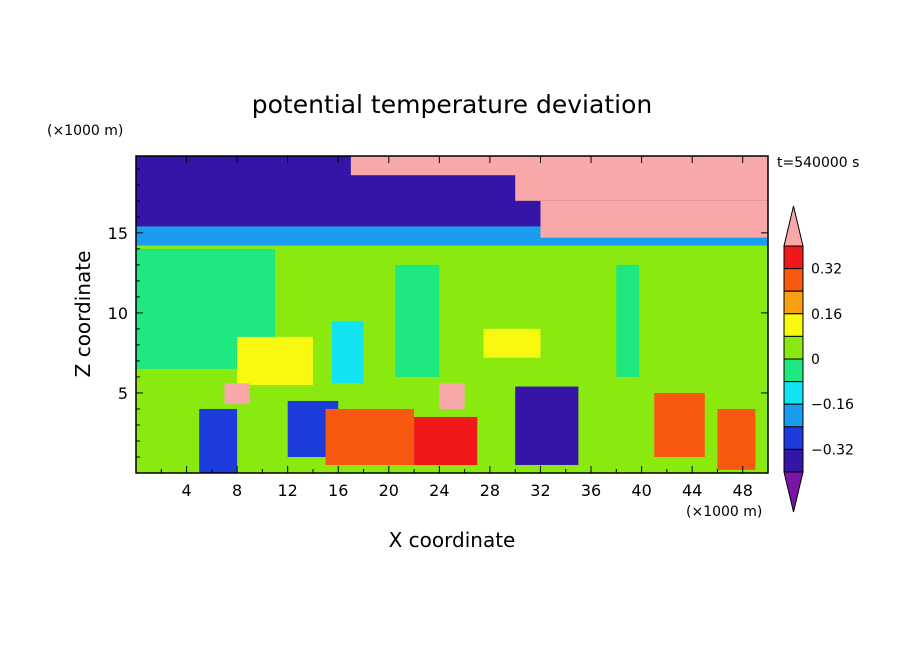 This screenshot has height=654, width=904. What do you see at coordinates (641, 490) in the screenshot?
I see `x-tick-label: 40` at bounding box center [641, 490].